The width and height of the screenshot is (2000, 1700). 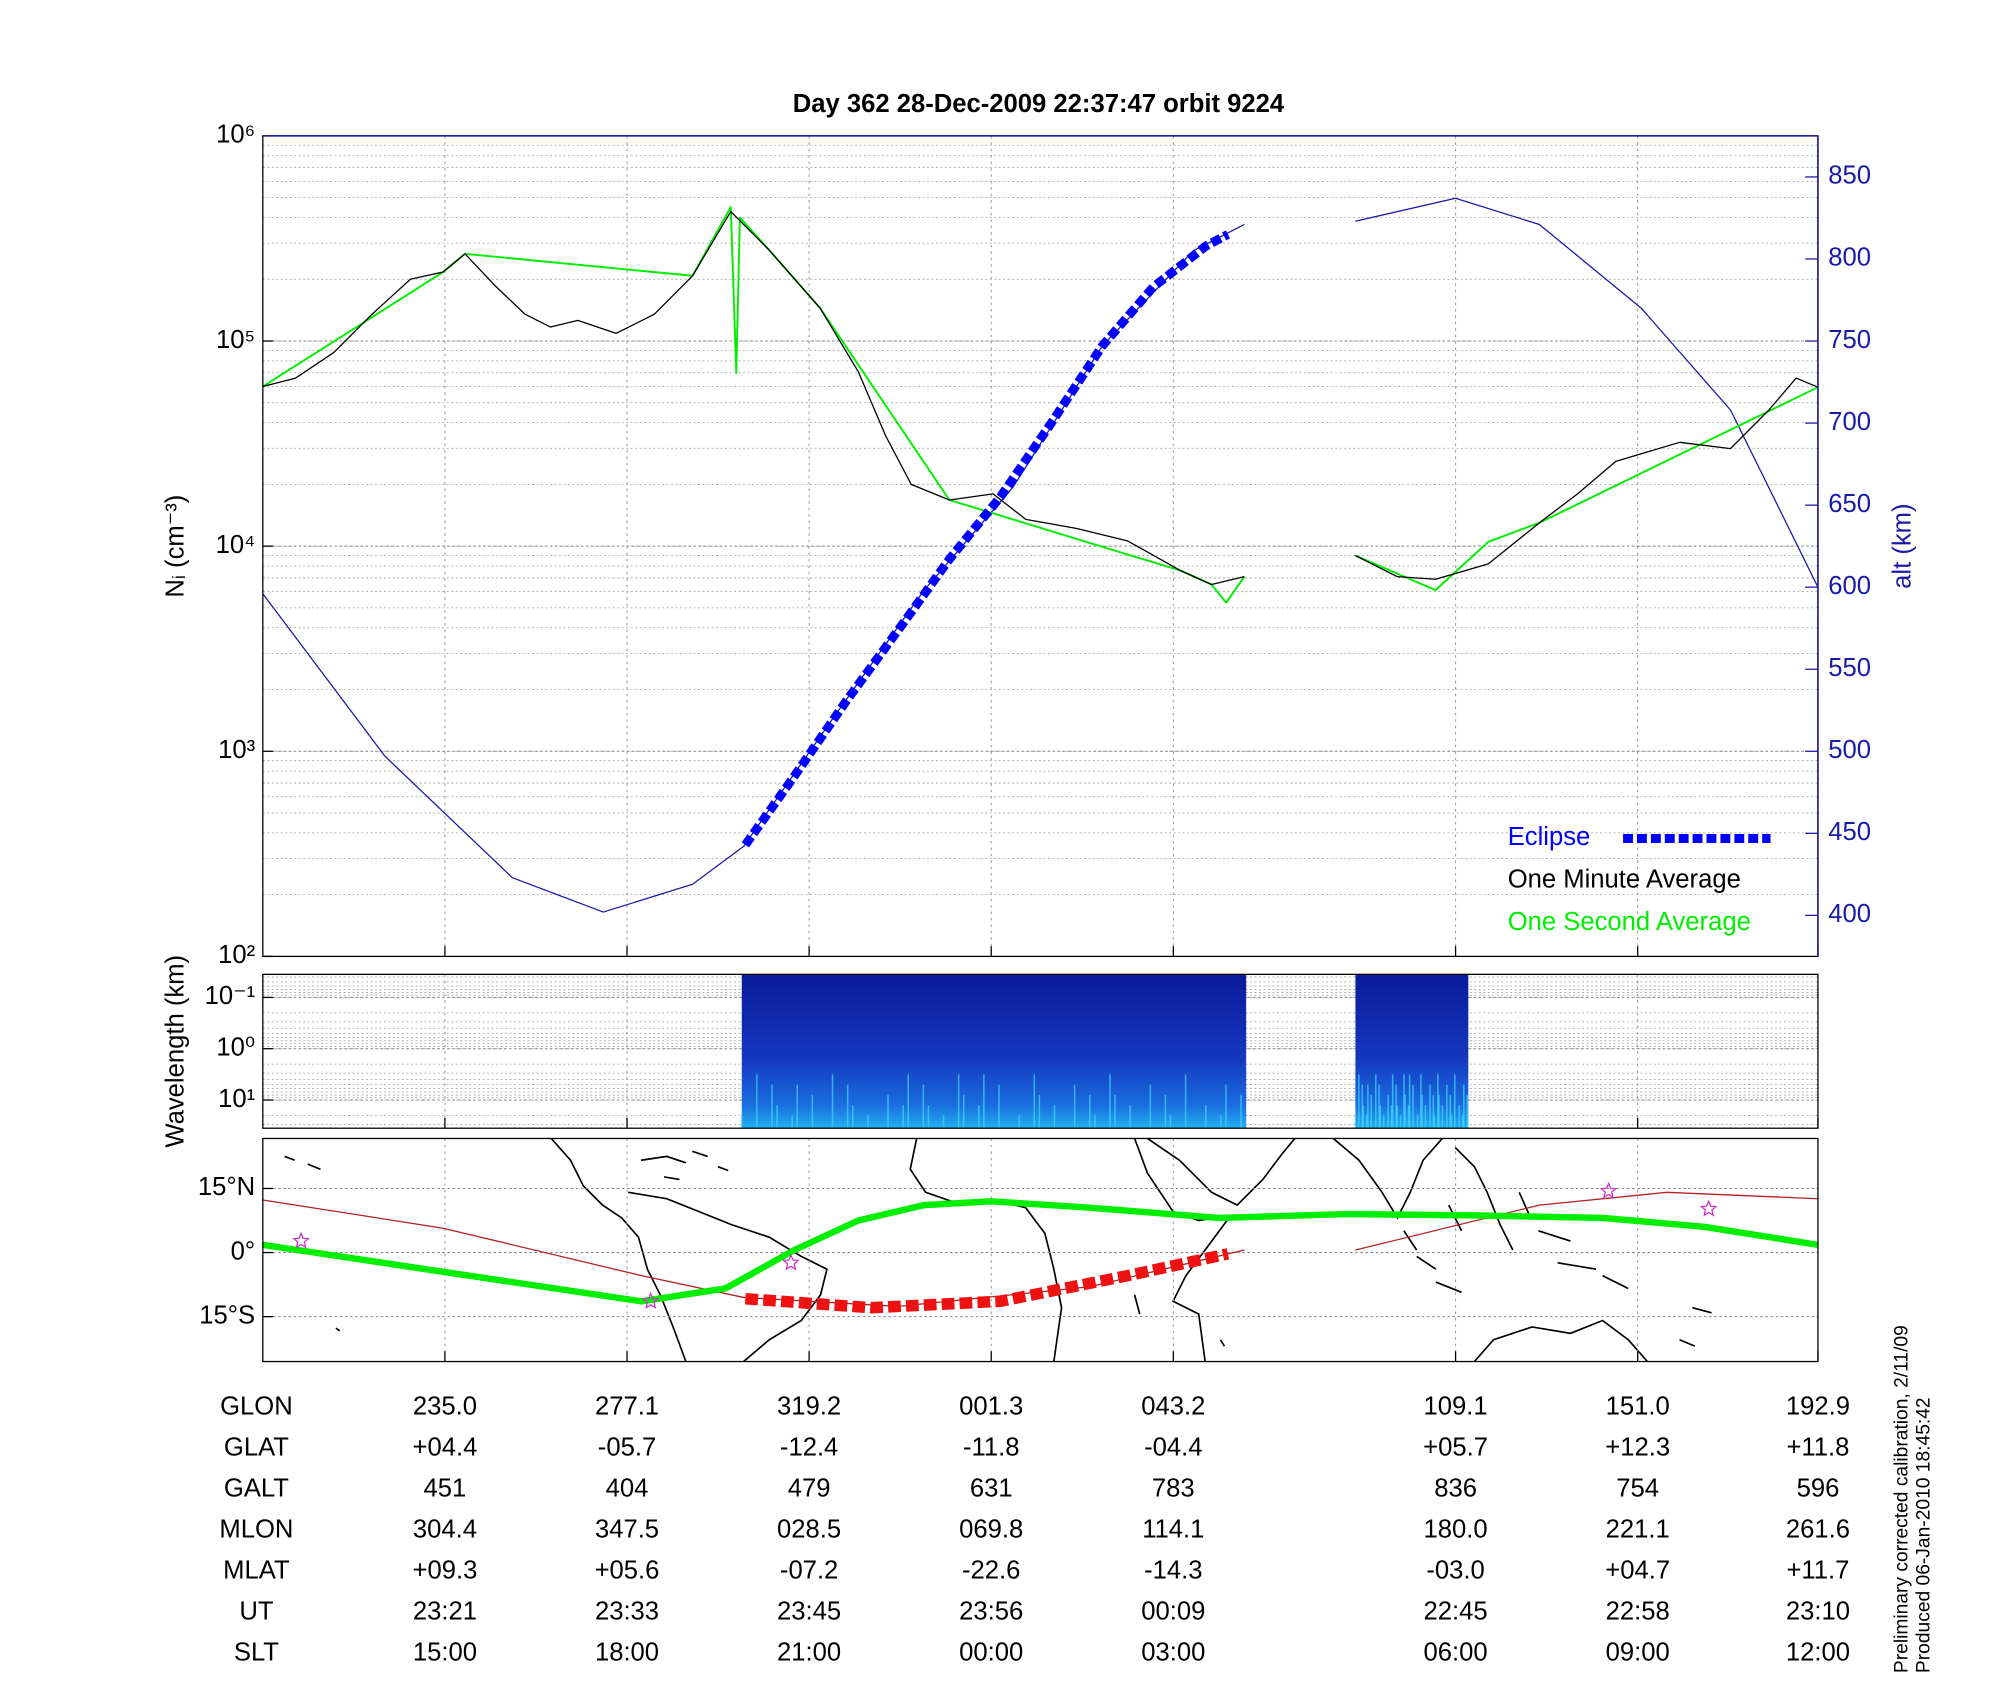 I want to click on y-tick-label: 10⁶, so click(x=235, y=135).